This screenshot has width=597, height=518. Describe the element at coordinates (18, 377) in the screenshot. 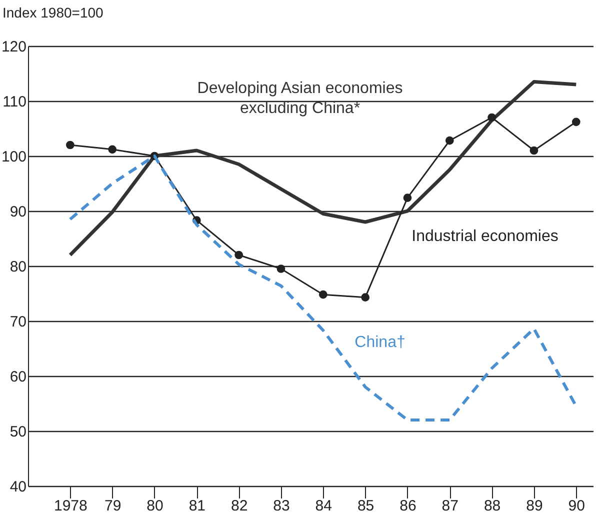

I see `y-tick-label: 60` at that location.